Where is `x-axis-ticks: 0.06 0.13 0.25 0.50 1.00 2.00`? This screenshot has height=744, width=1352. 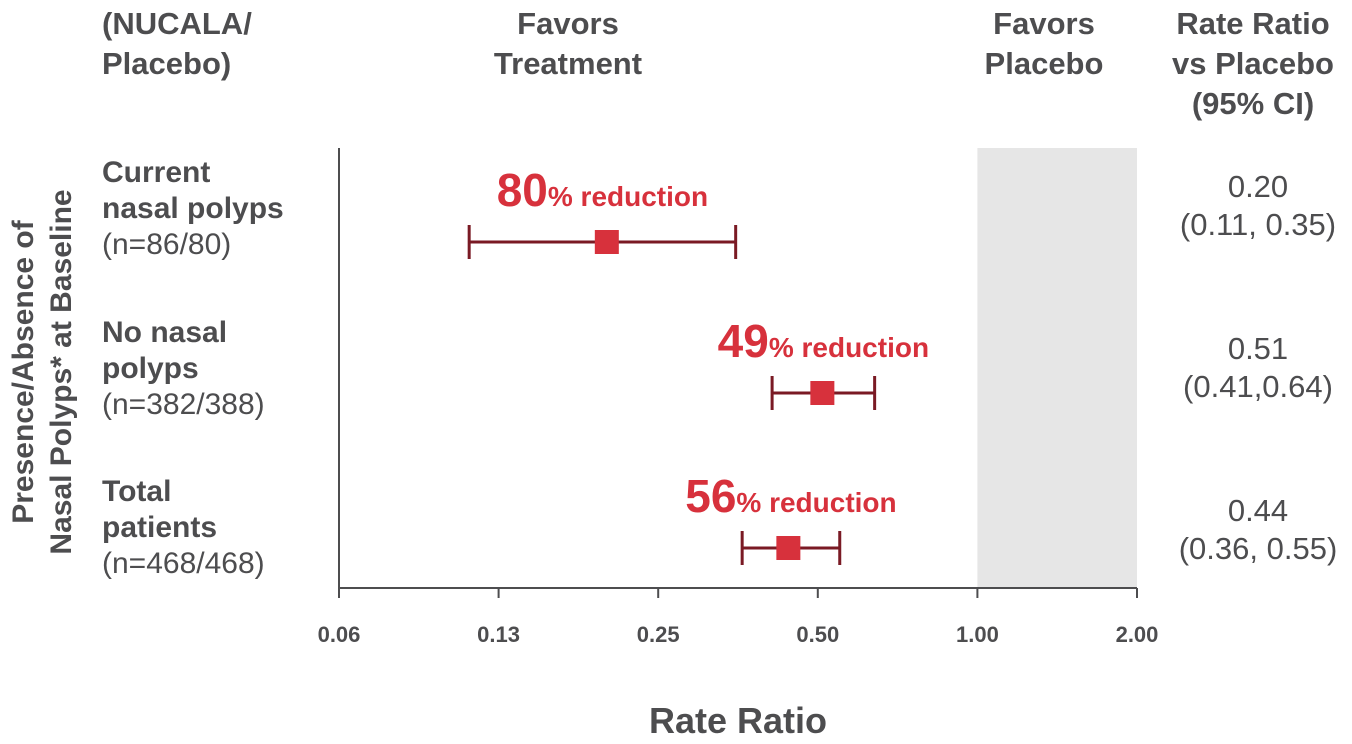 x-axis-ticks: 0.06 0.13 0.25 0.50 1.00 2.00 is located at coordinates (738, 617).